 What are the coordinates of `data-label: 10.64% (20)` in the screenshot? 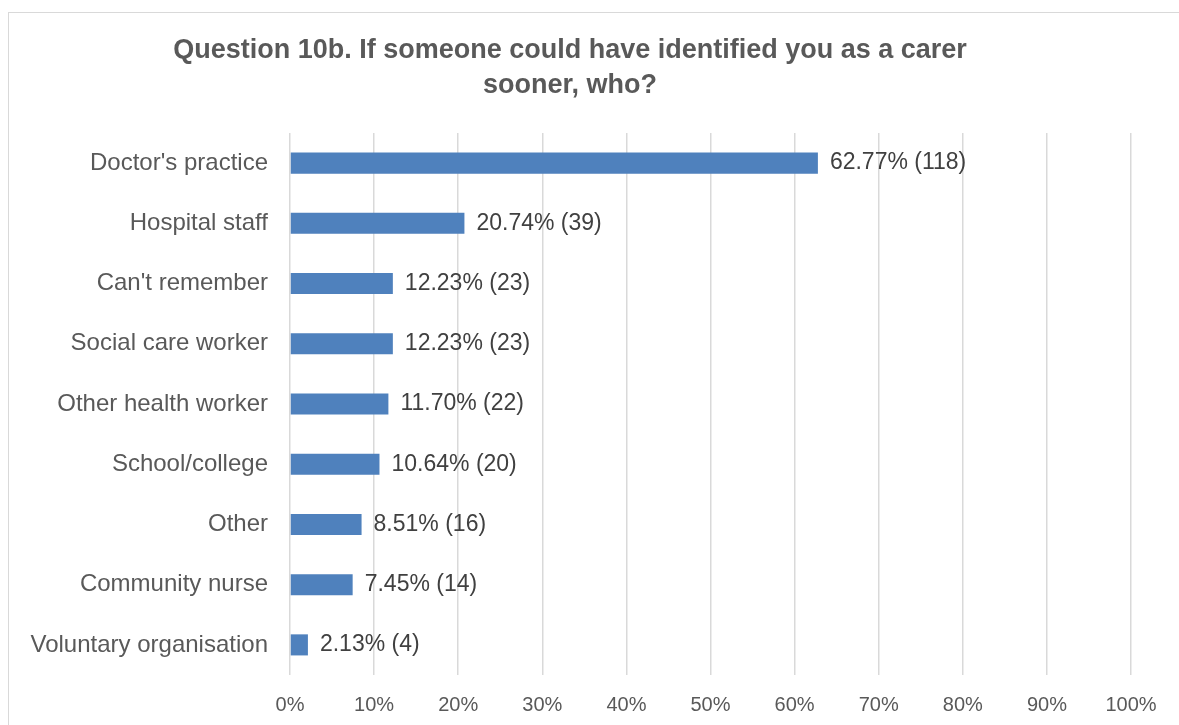 It's located at (454, 462).